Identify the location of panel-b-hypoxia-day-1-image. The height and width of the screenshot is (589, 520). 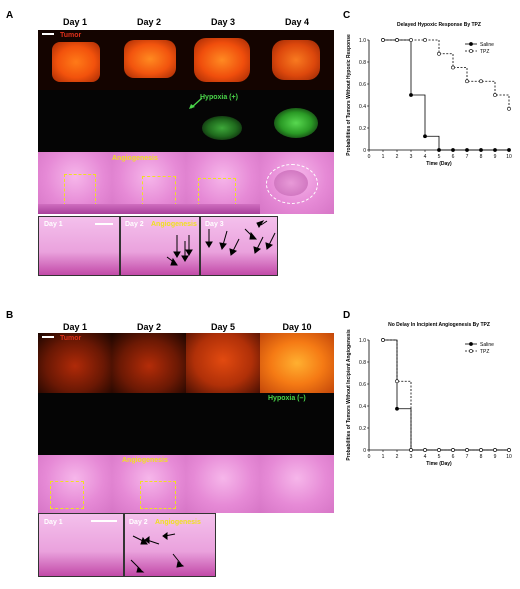
(75, 424).